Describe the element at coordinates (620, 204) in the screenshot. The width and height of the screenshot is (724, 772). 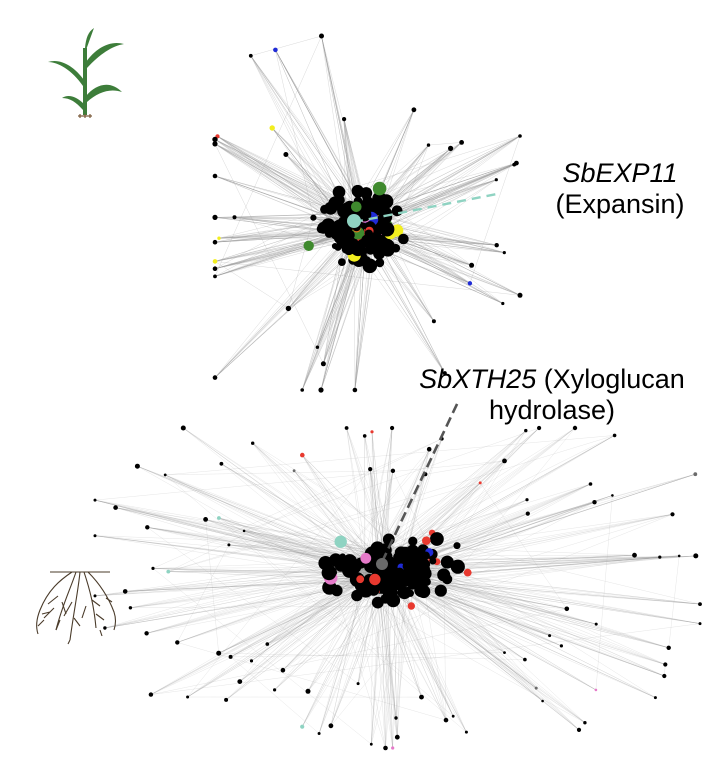
I see `expansin-description: (Expansin)` at that location.